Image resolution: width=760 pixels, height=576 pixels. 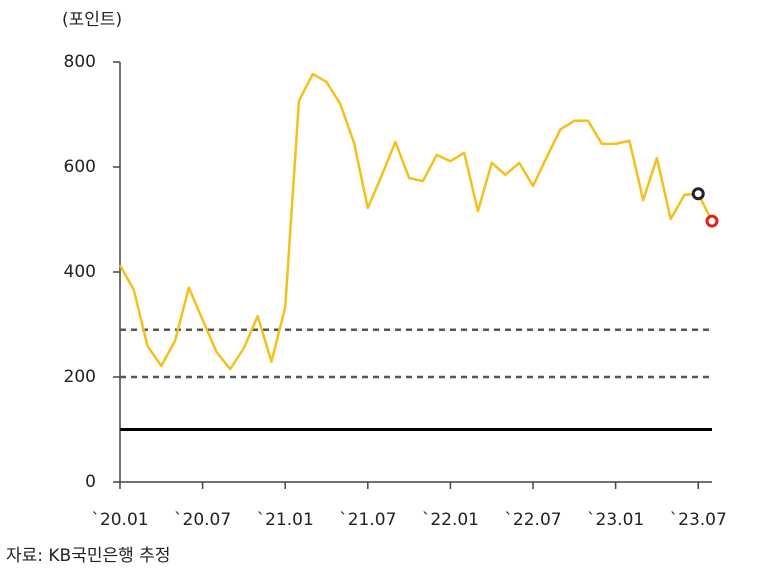 I want to click on x-tick-label: `22.07, so click(x=532, y=520).